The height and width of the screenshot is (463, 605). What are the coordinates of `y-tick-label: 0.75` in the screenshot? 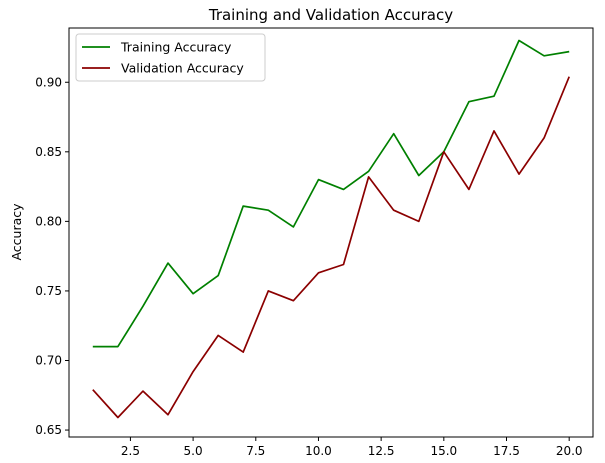 It's located at (48, 291).